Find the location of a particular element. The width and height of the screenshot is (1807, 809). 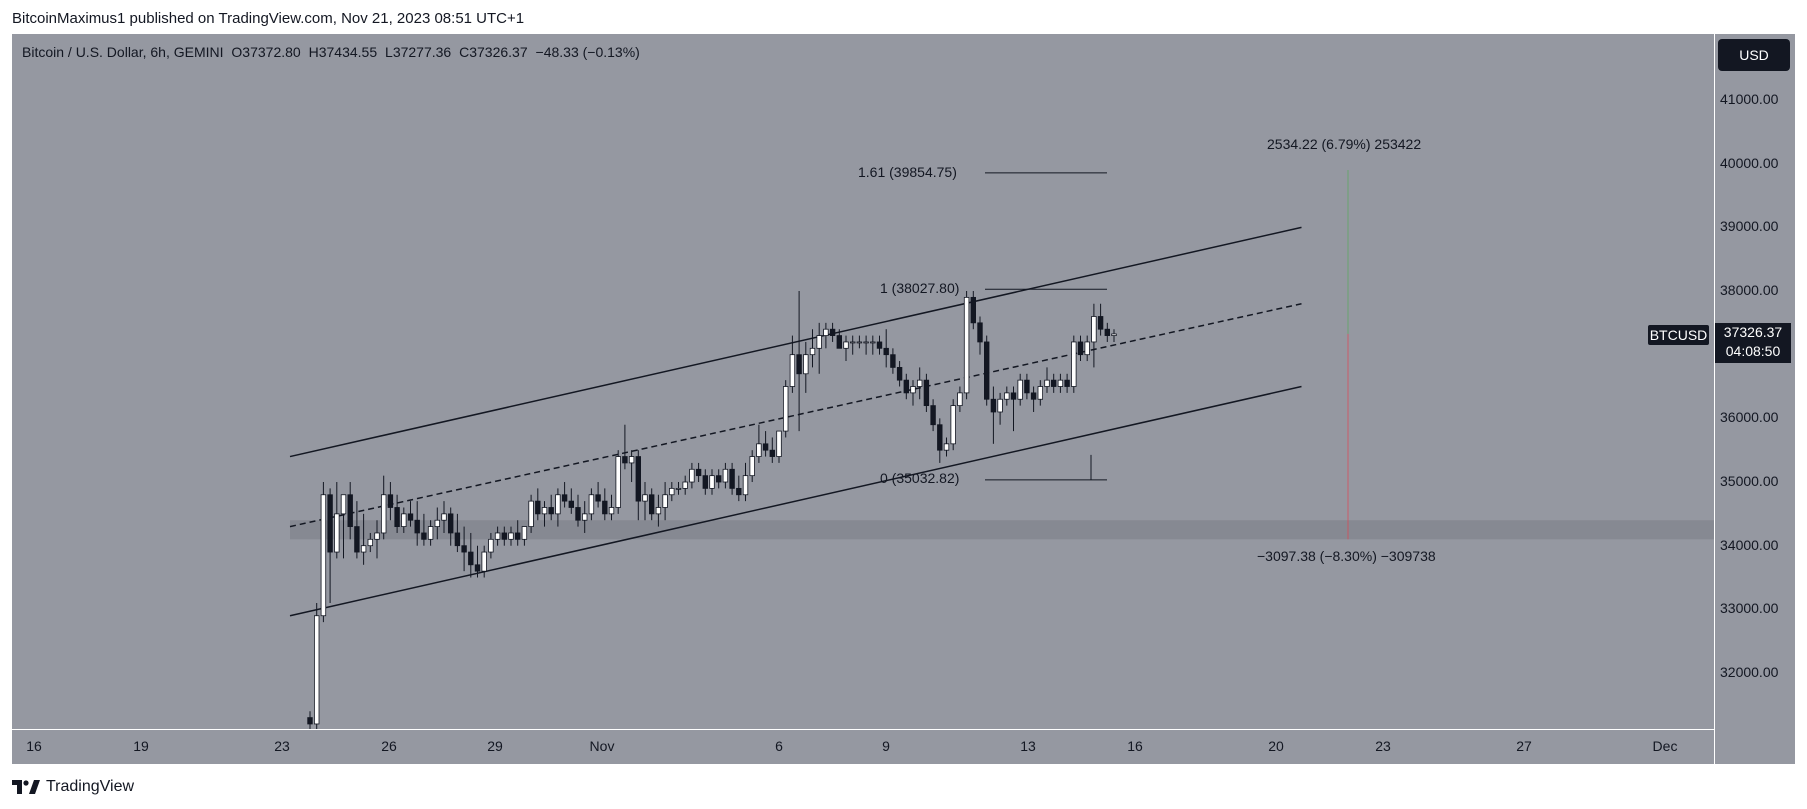

y-tick-label: 36000.00 is located at coordinates (1749, 417).